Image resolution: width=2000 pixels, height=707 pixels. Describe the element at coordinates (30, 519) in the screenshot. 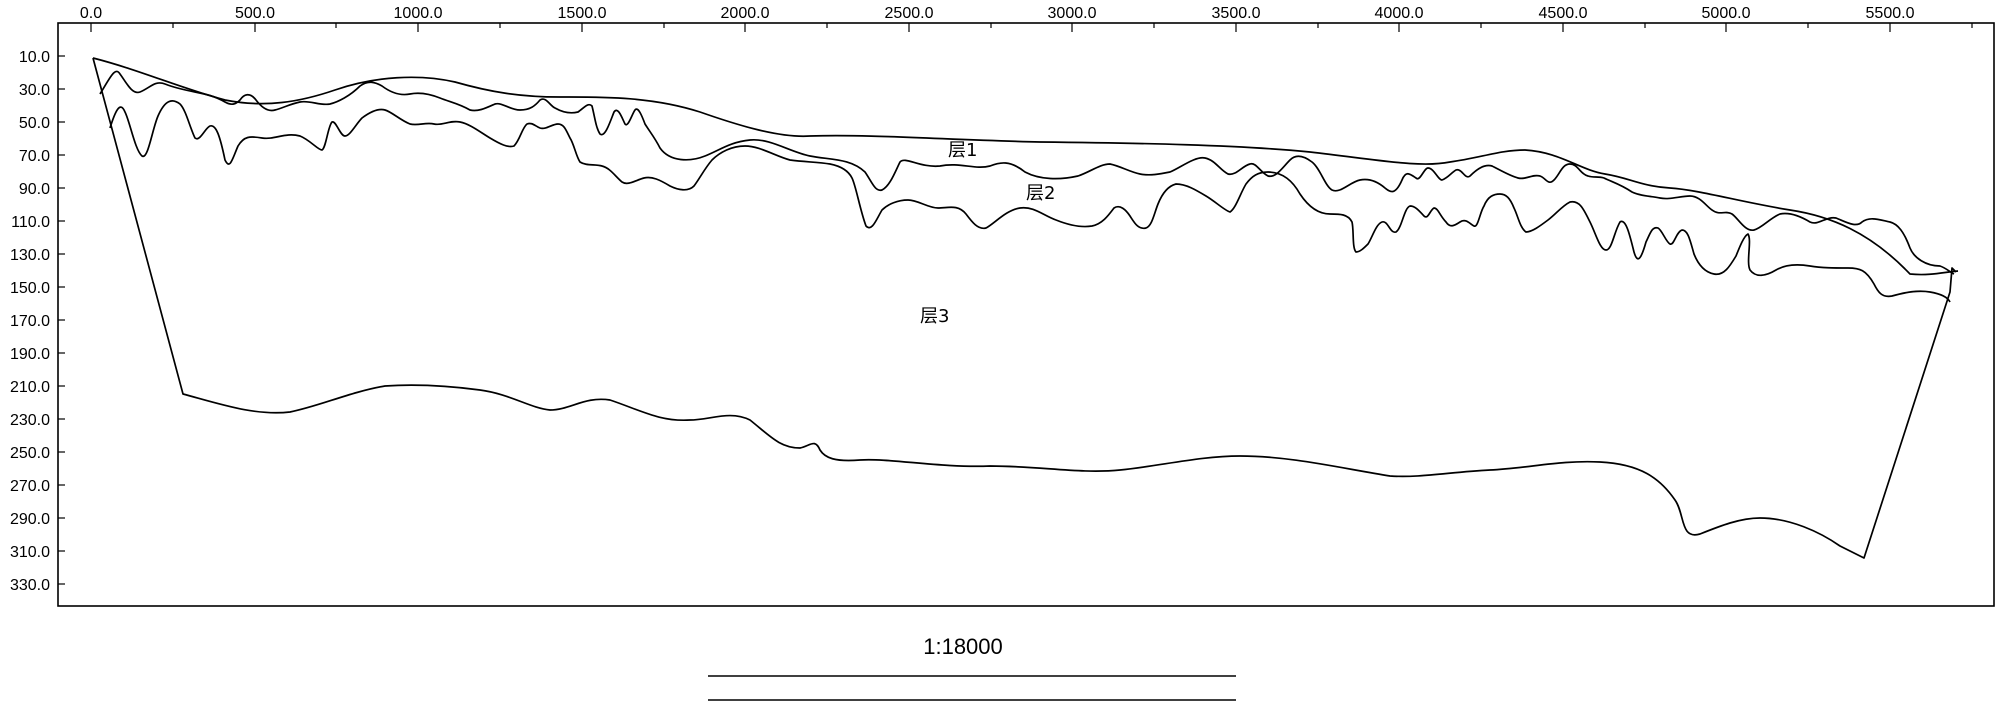

I see `y-tick-label: 290.0` at that location.